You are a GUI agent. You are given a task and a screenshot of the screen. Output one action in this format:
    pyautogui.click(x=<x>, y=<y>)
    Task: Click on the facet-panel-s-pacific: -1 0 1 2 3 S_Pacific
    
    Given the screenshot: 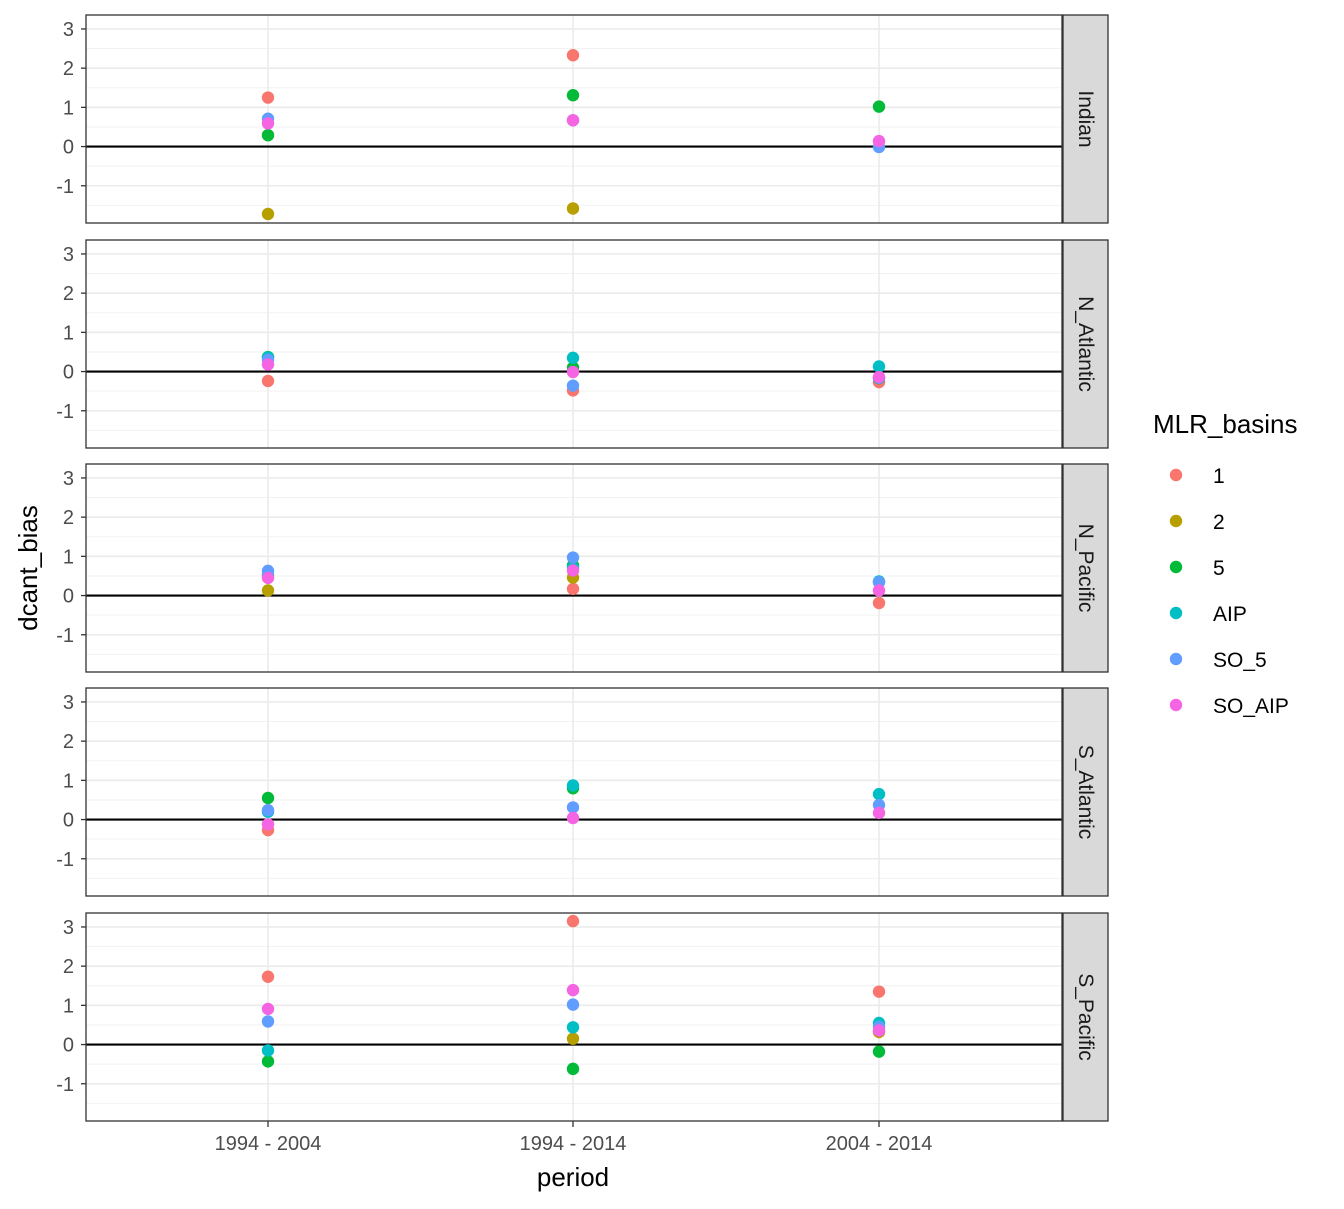 What is the action you would take?
    pyautogui.click(x=582, y=1017)
    